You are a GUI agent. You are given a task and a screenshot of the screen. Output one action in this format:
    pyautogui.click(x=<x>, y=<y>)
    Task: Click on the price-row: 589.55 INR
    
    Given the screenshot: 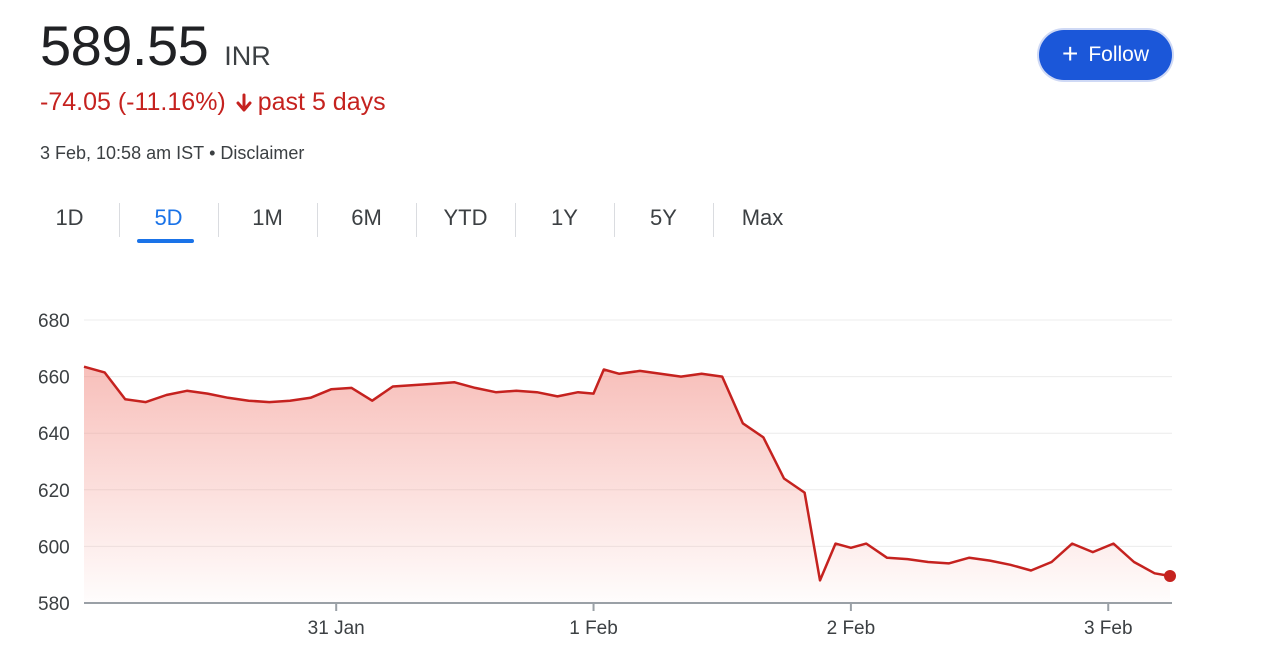 What is the action you would take?
    pyautogui.click(x=213, y=46)
    